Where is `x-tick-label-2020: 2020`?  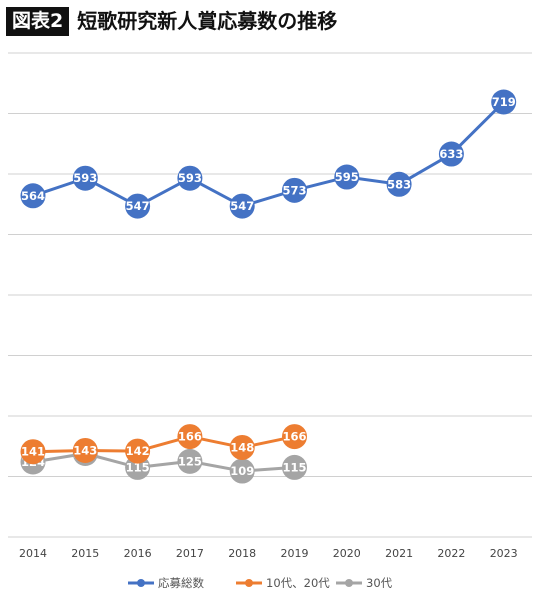
x-tick-label-2020: 2020 is located at coordinates (347, 553).